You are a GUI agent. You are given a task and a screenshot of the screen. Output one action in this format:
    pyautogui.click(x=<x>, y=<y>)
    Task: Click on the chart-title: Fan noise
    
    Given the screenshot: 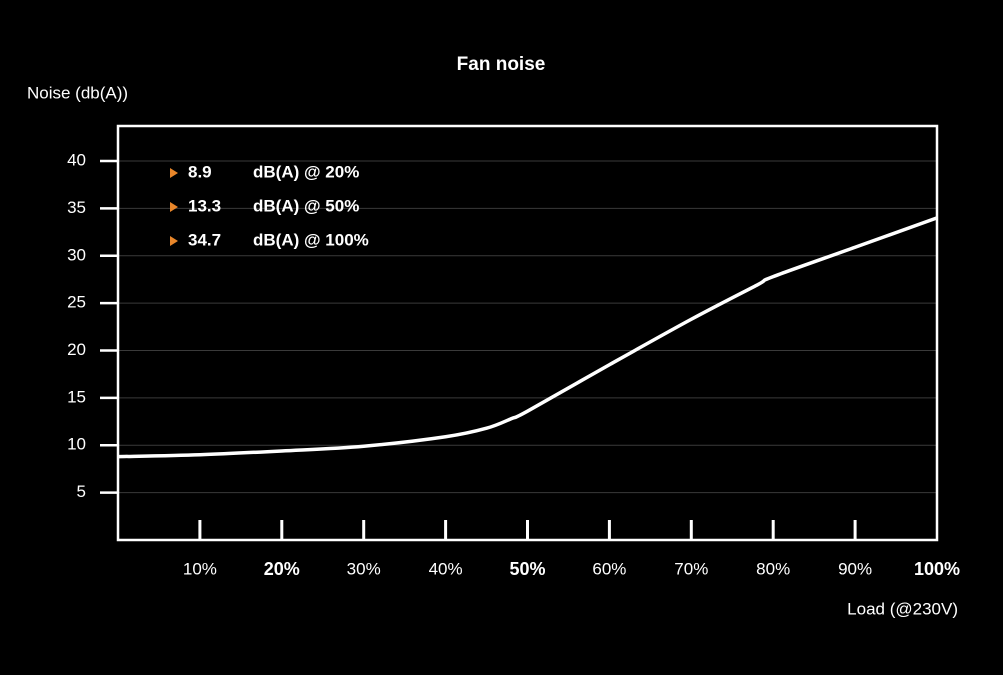 What is the action you would take?
    pyautogui.click(x=501, y=64)
    